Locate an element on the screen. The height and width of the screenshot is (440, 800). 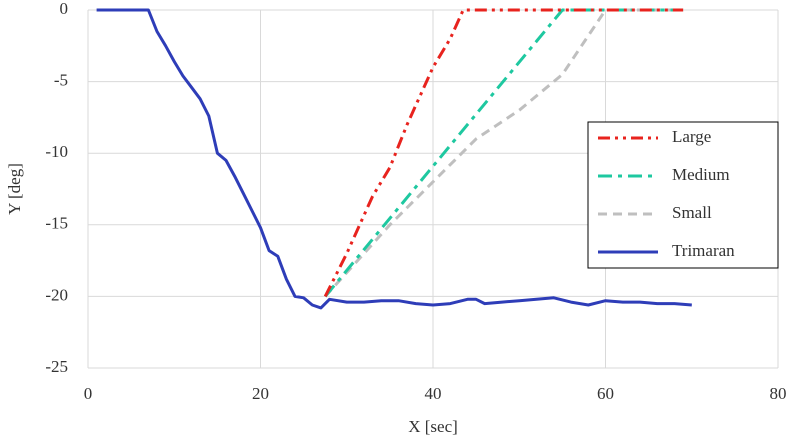
x-tick-label: 40 is located at coordinates (433, 393).